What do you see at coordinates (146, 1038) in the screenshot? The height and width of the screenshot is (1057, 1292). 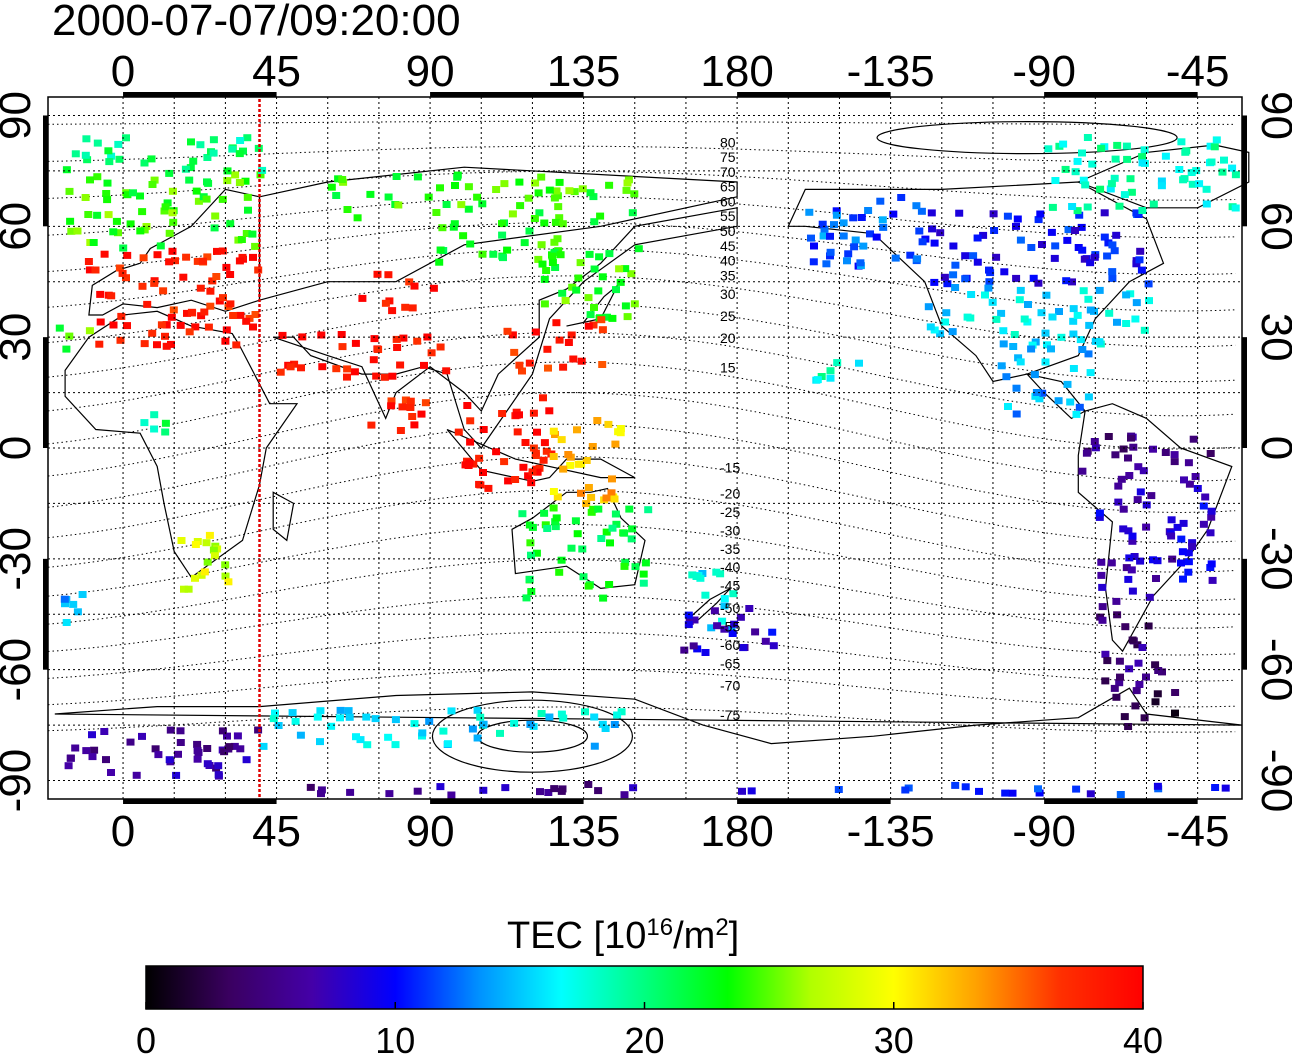 I see `colorbar-tick-label: 0` at bounding box center [146, 1038].